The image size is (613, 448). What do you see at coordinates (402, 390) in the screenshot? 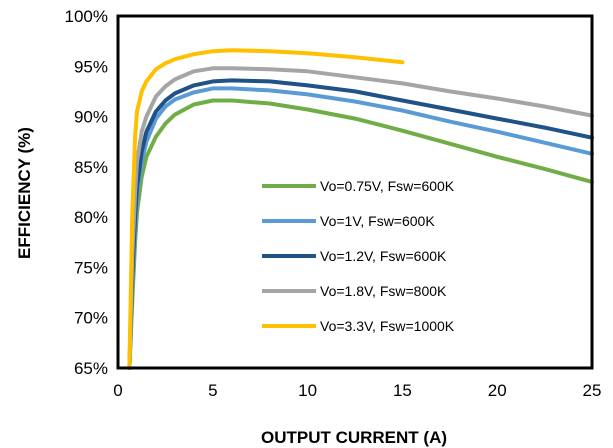
I see `x-tick-label: 15` at bounding box center [402, 390].